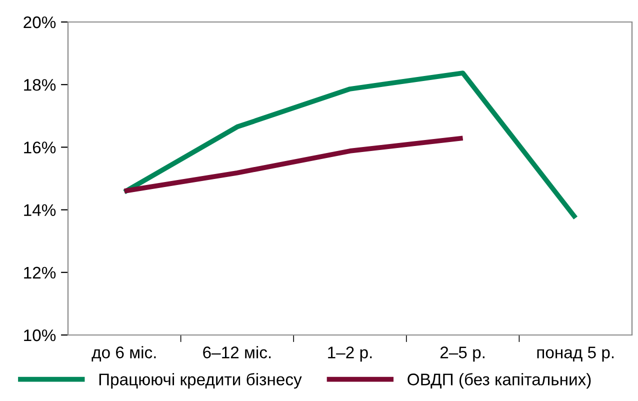 This screenshot has width=638, height=401. What do you see at coordinates (462, 354) in the screenshot?
I see `x-tick-label: 2–5 р.` at bounding box center [462, 354].